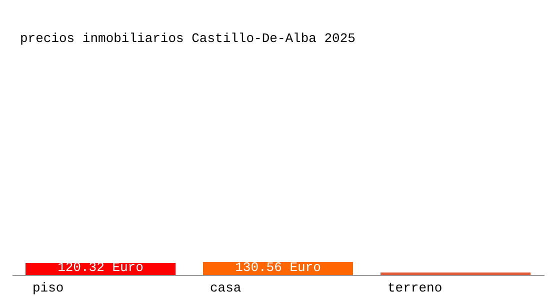 Image resolution: width=550 pixels, height=300 pixels. I want to click on x-tick-label: terreno, so click(415, 288).